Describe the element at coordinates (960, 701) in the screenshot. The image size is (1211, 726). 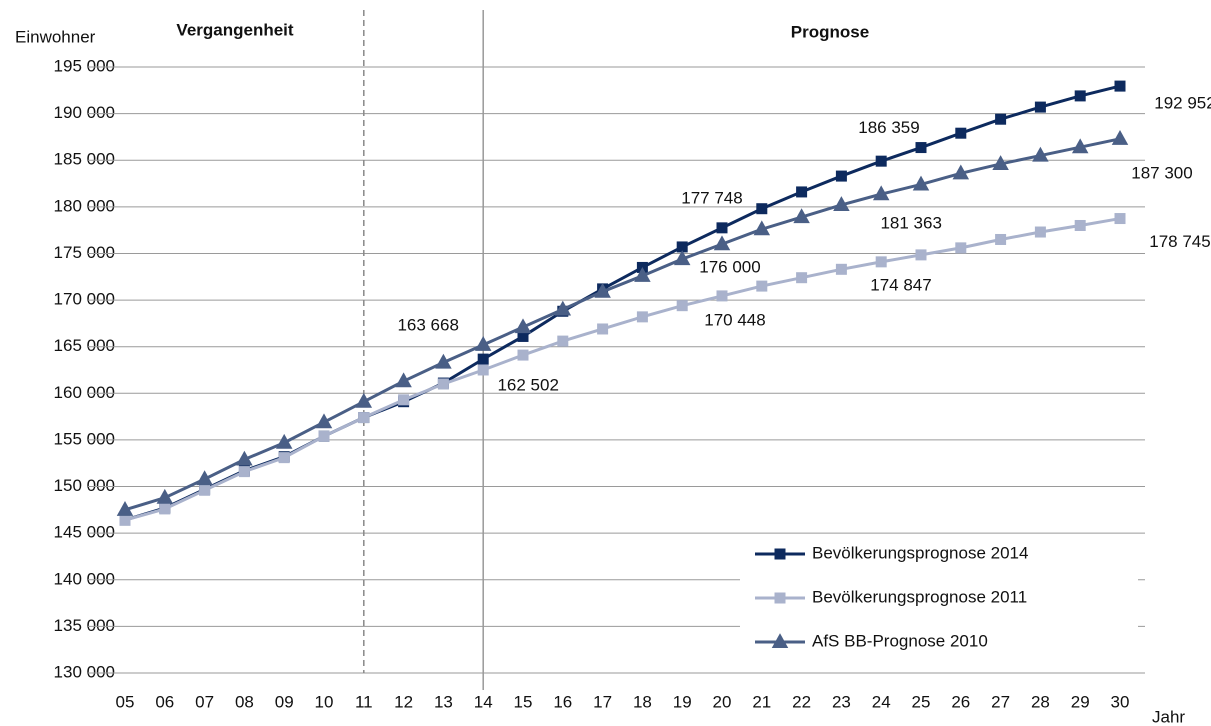
I see `x-tick-label: 26` at that location.